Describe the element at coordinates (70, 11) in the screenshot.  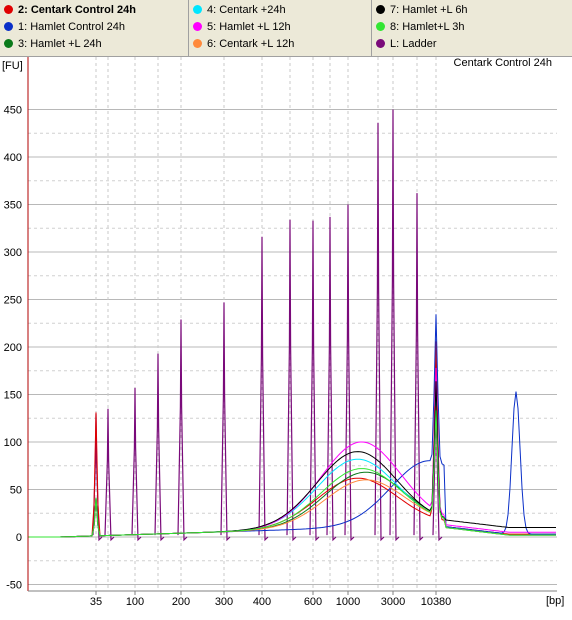
I see `legend-item: 2: Centark Control 24h` at that location.